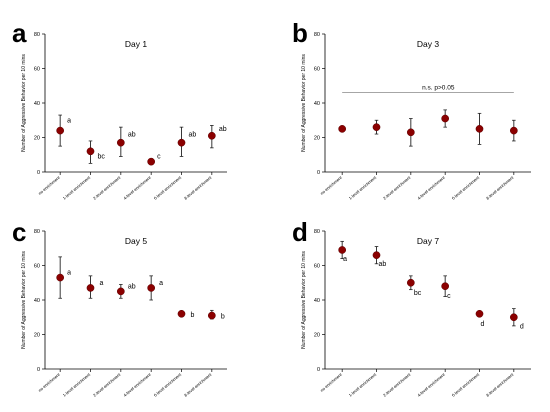  What do you see at coordinates (428, 44) in the screenshot?
I see `panel-title: Day 3` at bounding box center [428, 44].